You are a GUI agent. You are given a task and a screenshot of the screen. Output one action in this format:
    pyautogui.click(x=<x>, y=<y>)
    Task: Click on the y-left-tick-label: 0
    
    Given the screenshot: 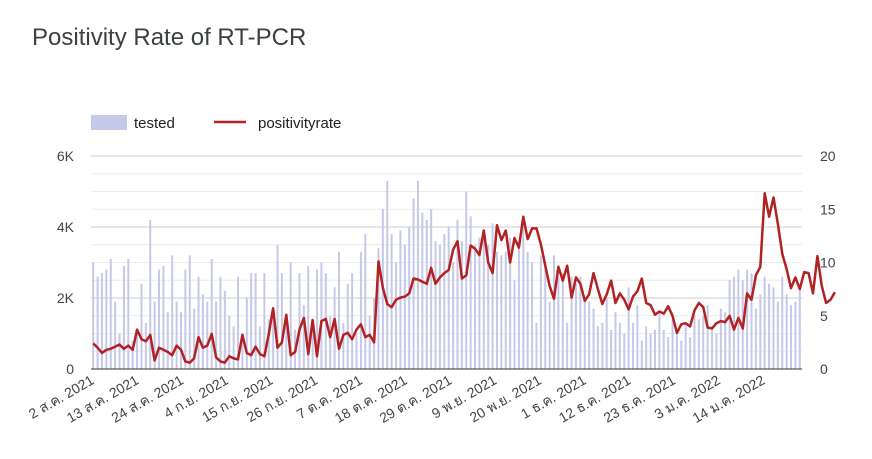 What is the action you would take?
    pyautogui.click(x=70, y=369)
    